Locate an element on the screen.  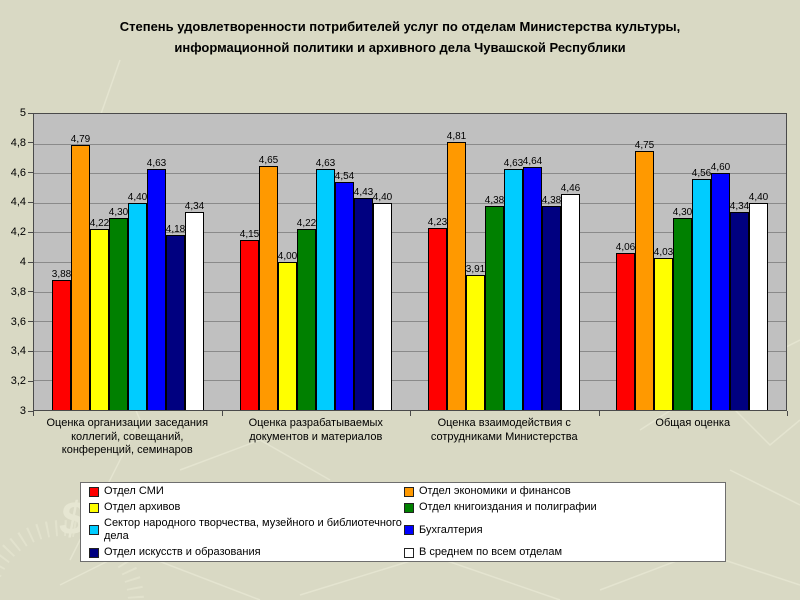
bar: 4,56 is located at coordinates (701, 289).